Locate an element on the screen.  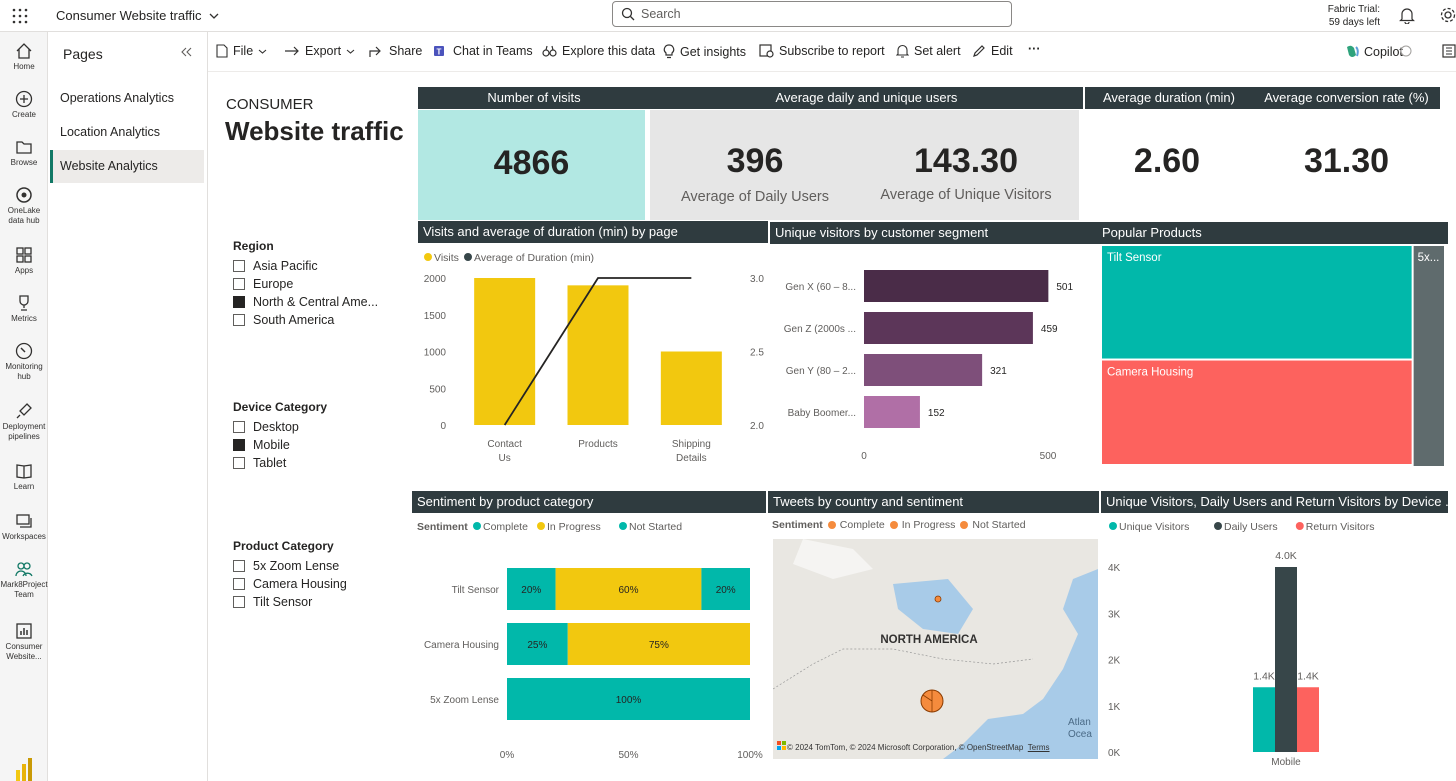
device-option: Desktop is located at coordinates (318, 427).